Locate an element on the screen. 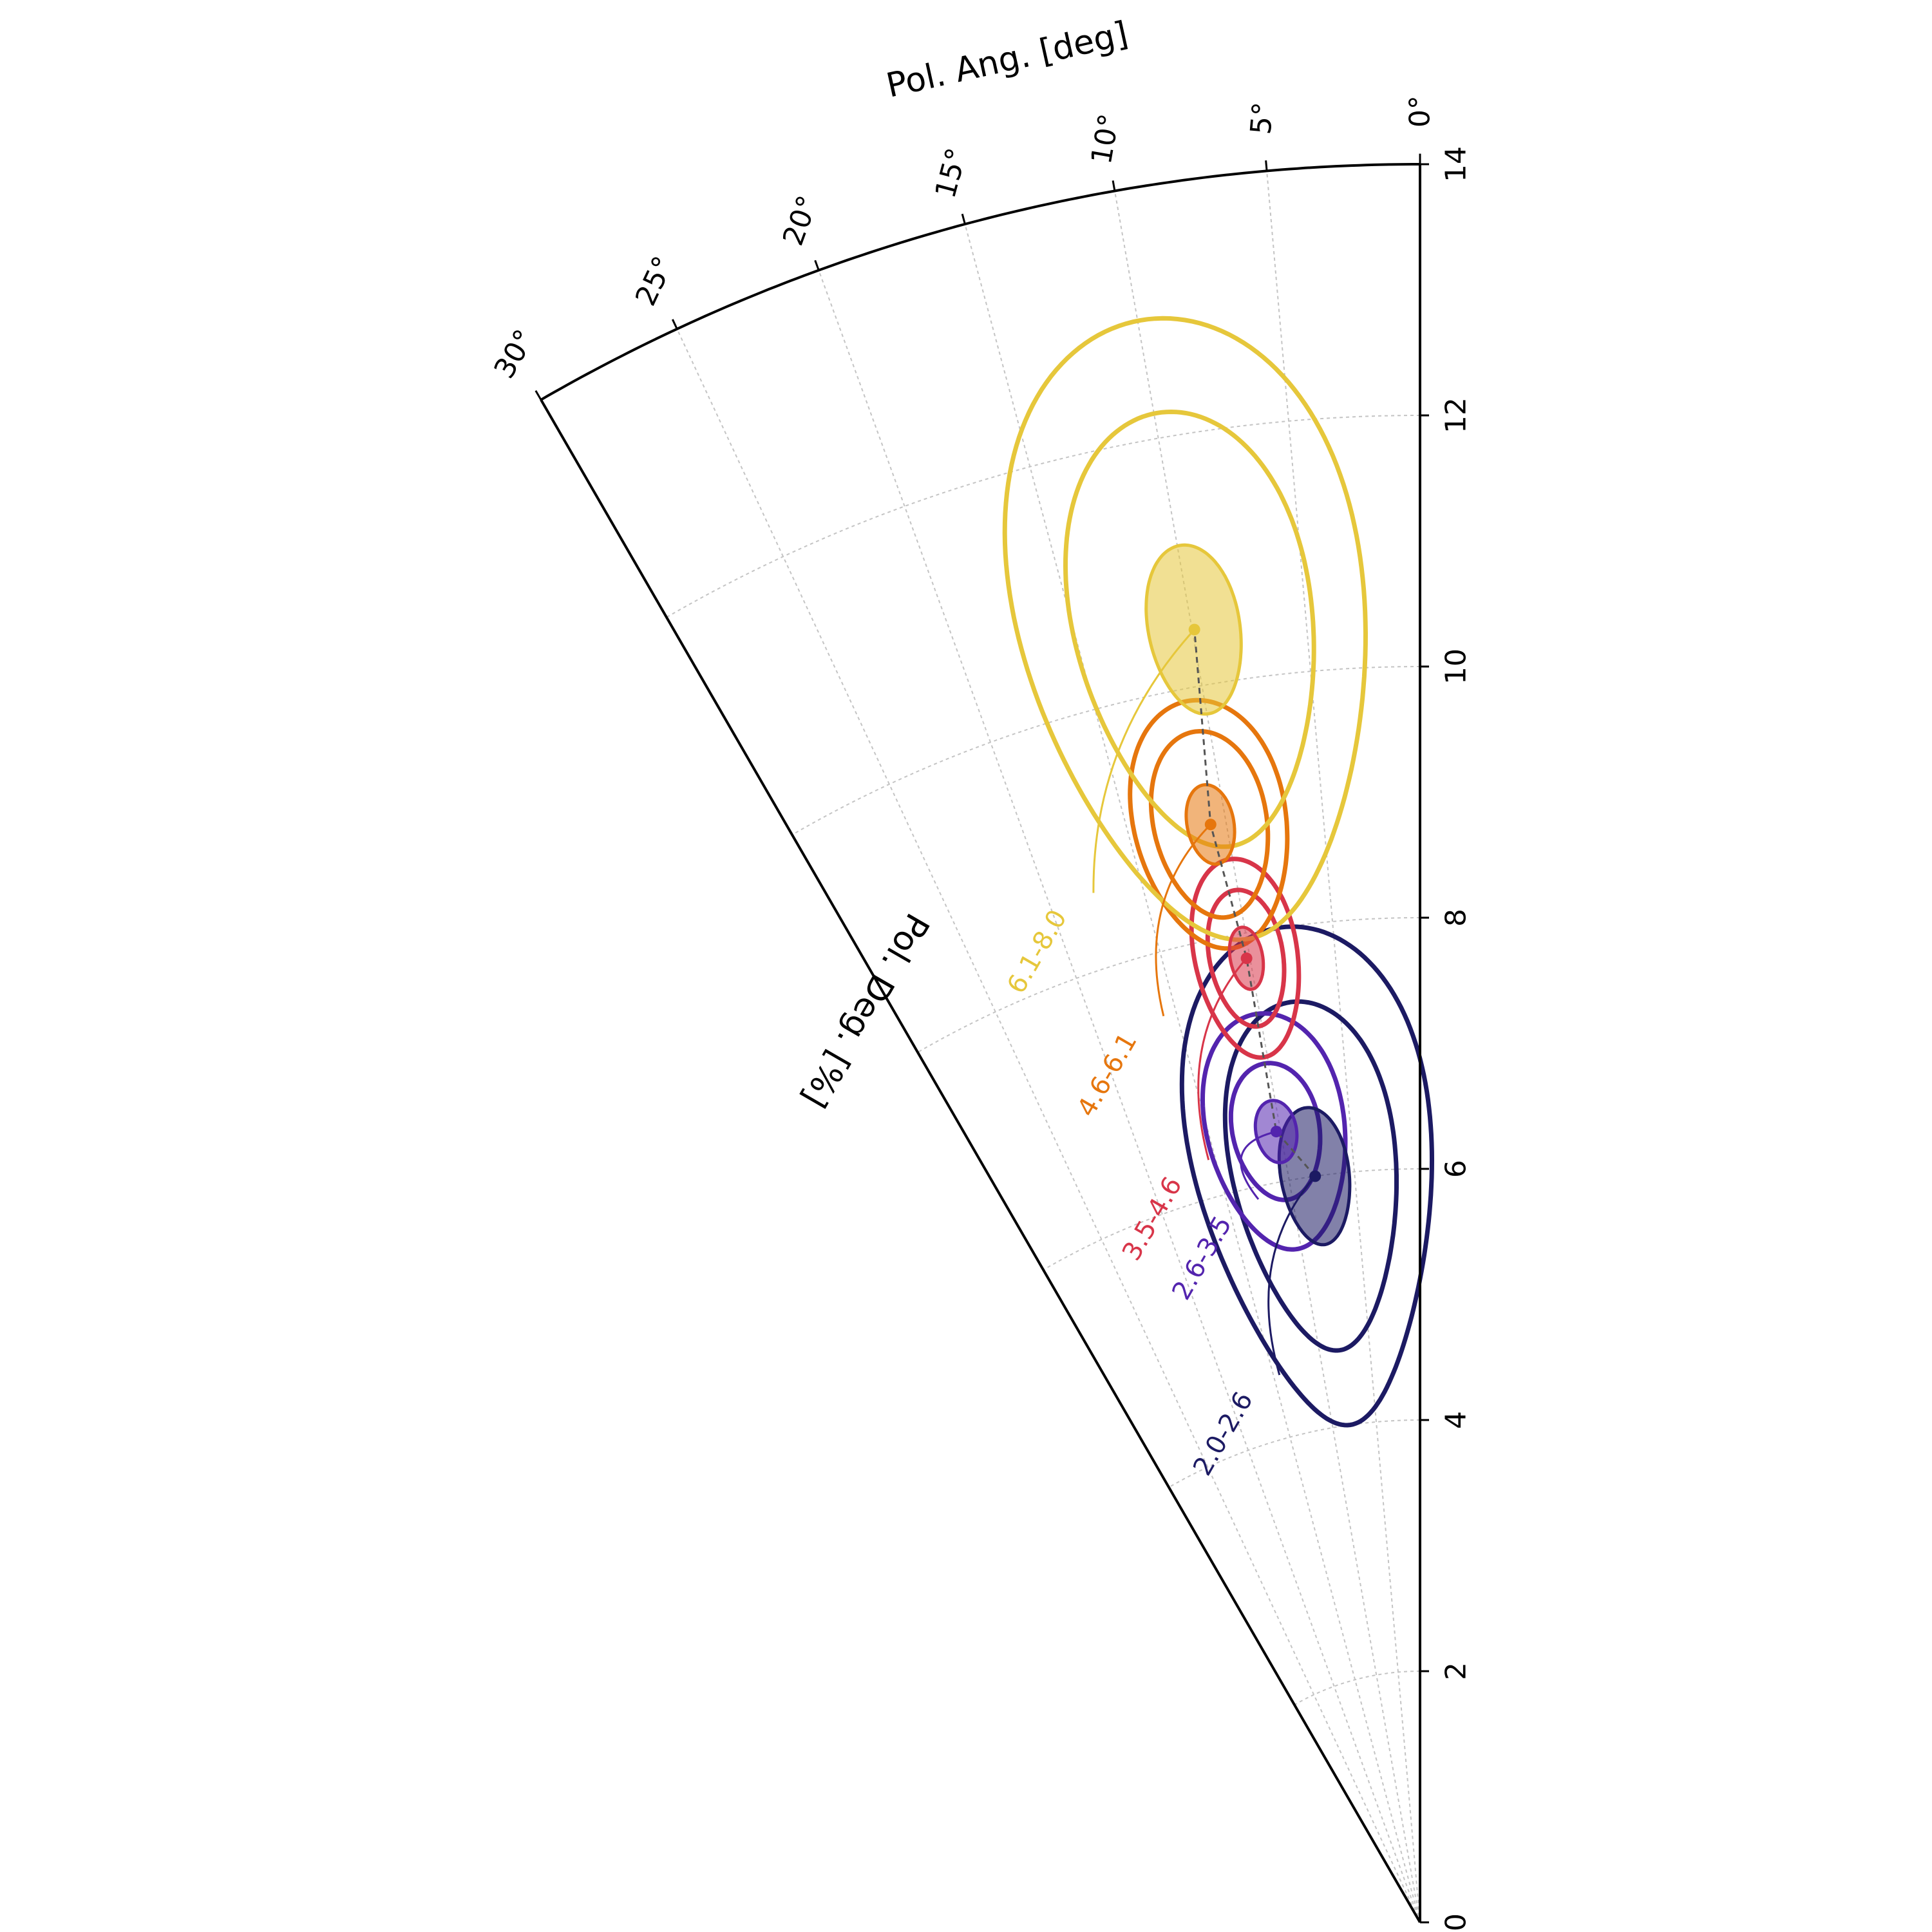 The width and height of the screenshot is (1932, 1932). r-axis-label: Pol. Deg. [%] is located at coordinates (866, 1010).